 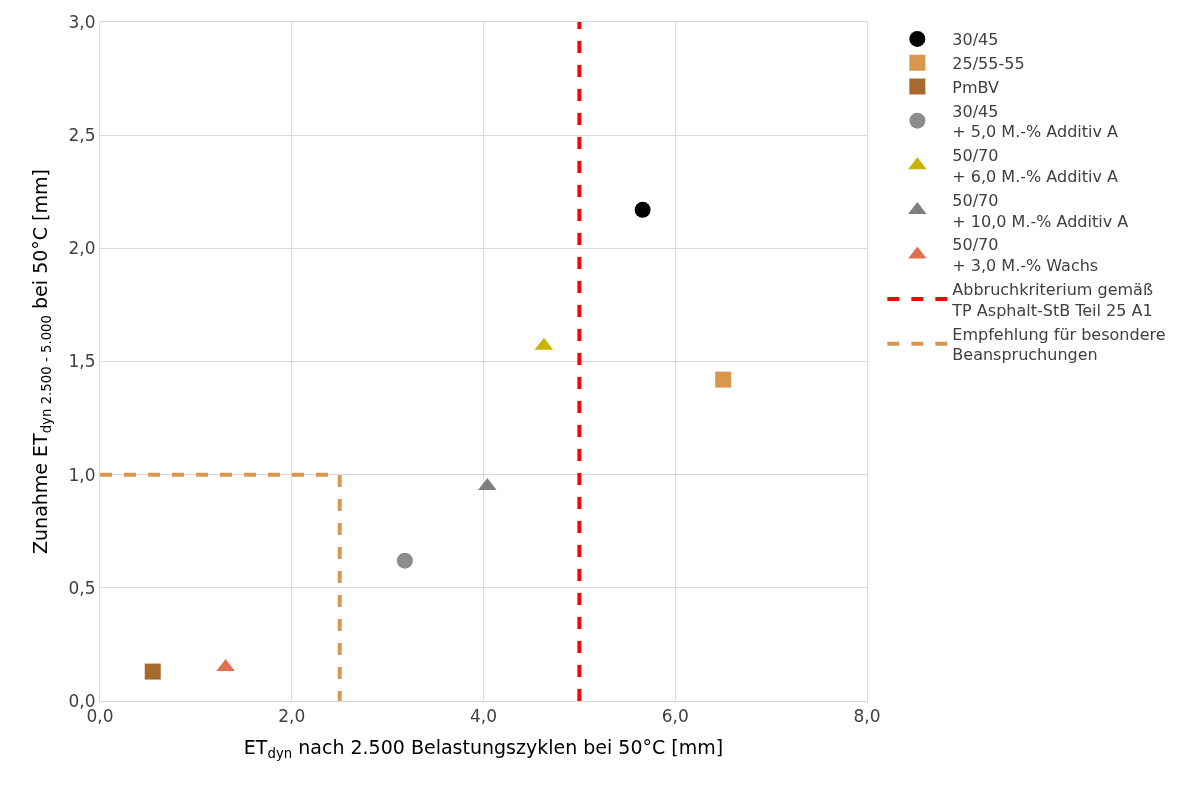 I want to click on y-tick-label: 0,5, so click(x=82, y=587).